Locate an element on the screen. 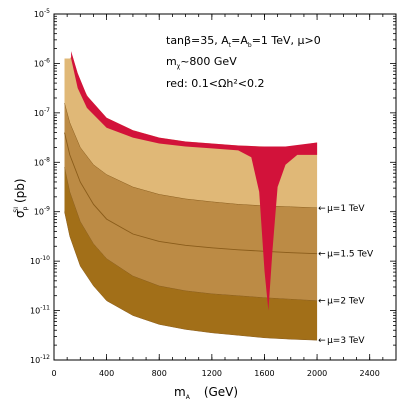 This screenshot has height=415, width=415. annotation-relic-note: red: 0.1<Ωh²<0.2 is located at coordinates (215, 83).